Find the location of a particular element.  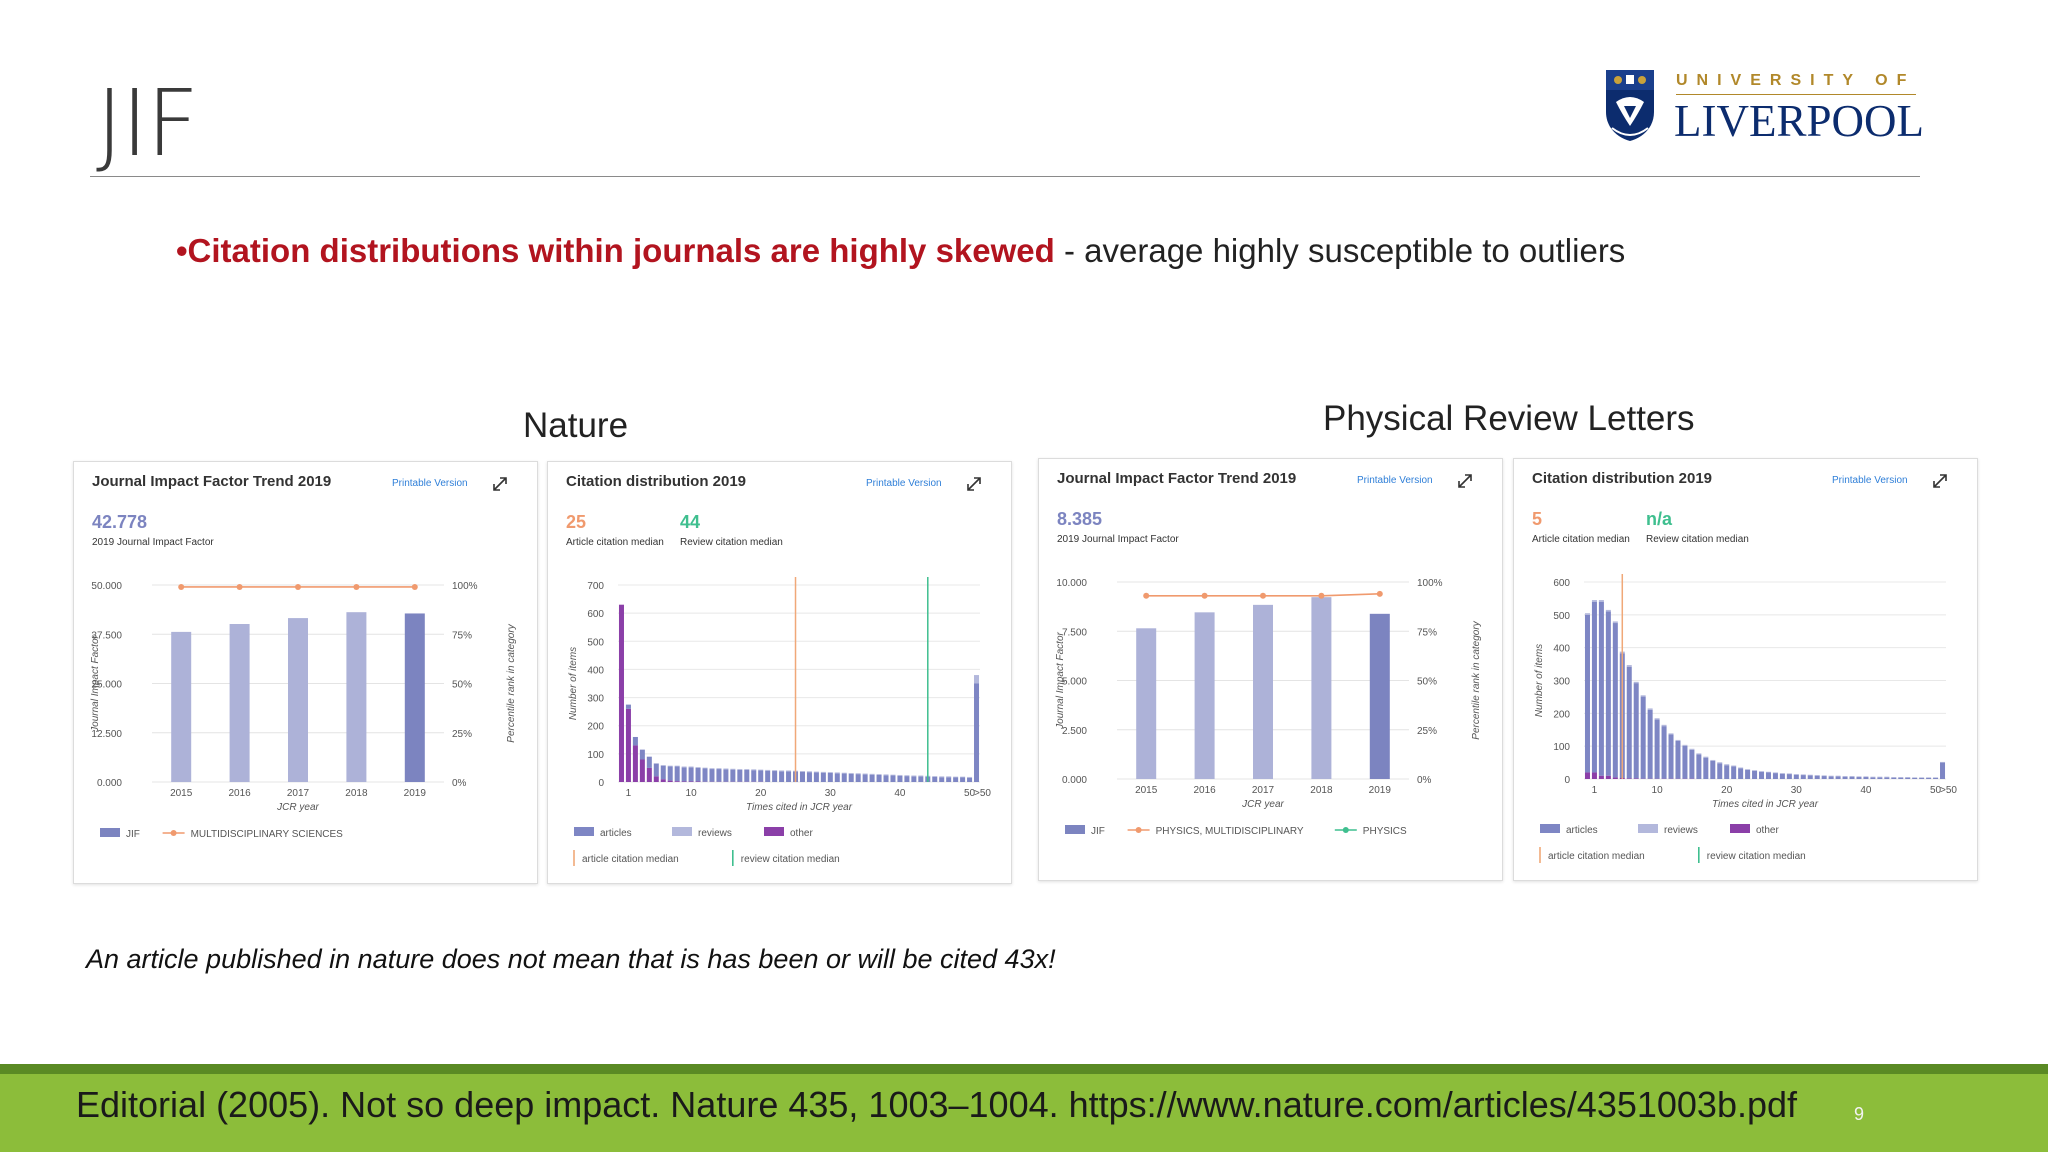

title-divider is located at coordinates (1005, 176).